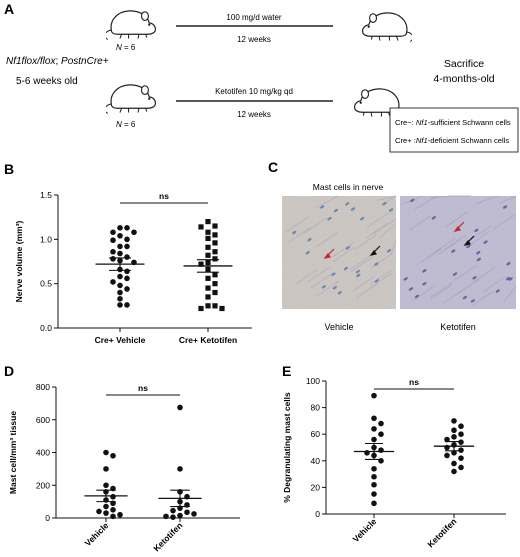 The height and width of the screenshot is (557, 520). I want to click on bottom-duration: 12 weeks, so click(254, 114).